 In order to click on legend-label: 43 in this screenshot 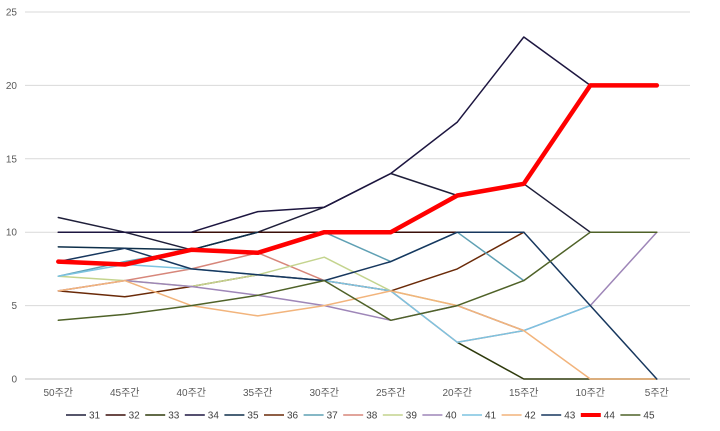, I will do `click(570, 416)`.